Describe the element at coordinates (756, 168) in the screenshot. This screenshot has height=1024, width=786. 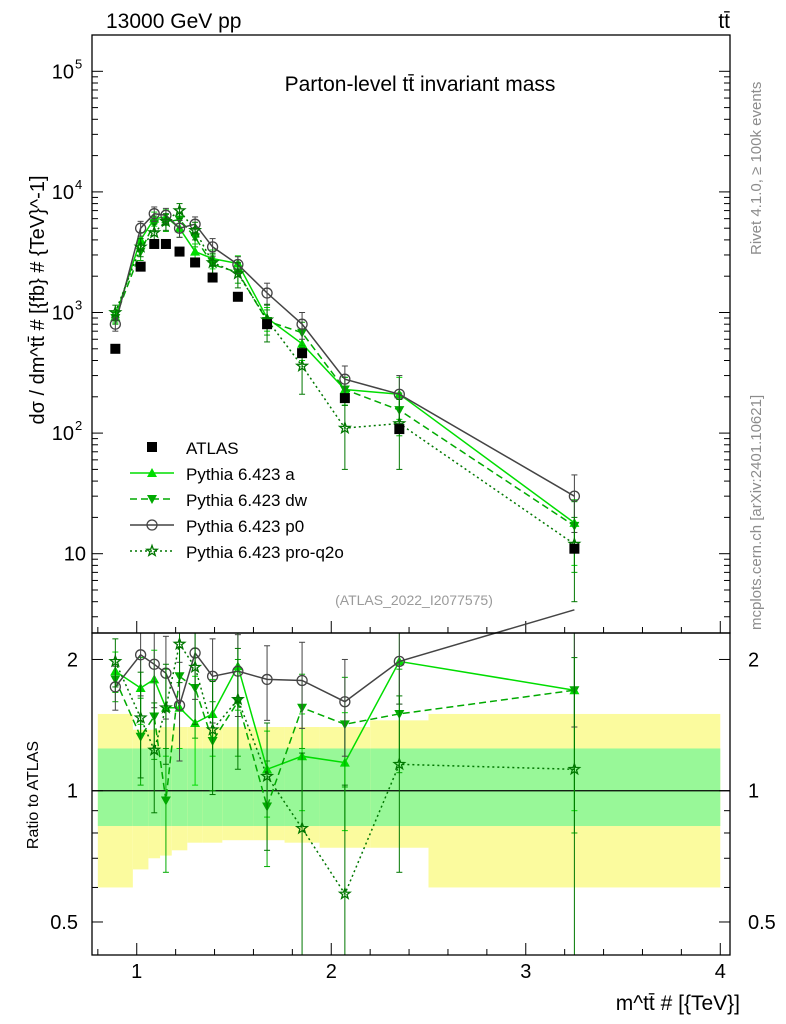
I see `rivet-label: Rivet 4.1.0, ≥ 100k events` at that location.